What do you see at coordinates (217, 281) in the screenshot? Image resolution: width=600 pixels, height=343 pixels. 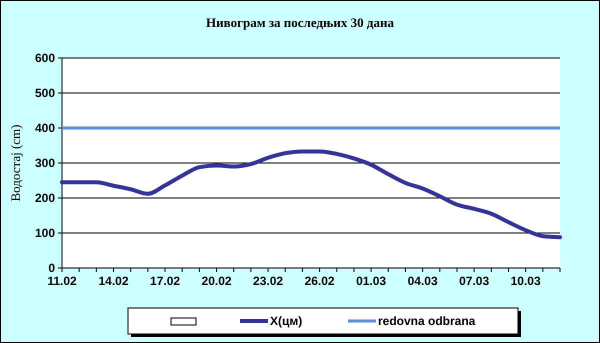 I see `x-tick-label: 20.02` at bounding box center [217, 281].